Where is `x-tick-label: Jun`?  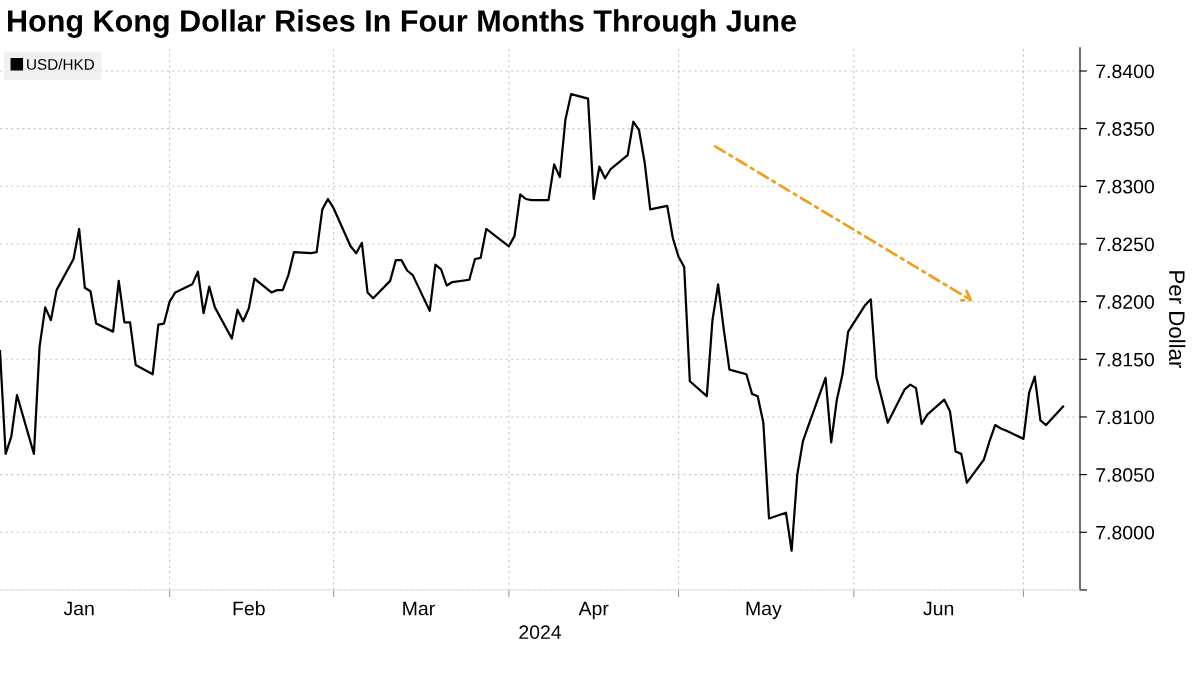 x-tick-label: Jun is located at coordinates (938, 608).